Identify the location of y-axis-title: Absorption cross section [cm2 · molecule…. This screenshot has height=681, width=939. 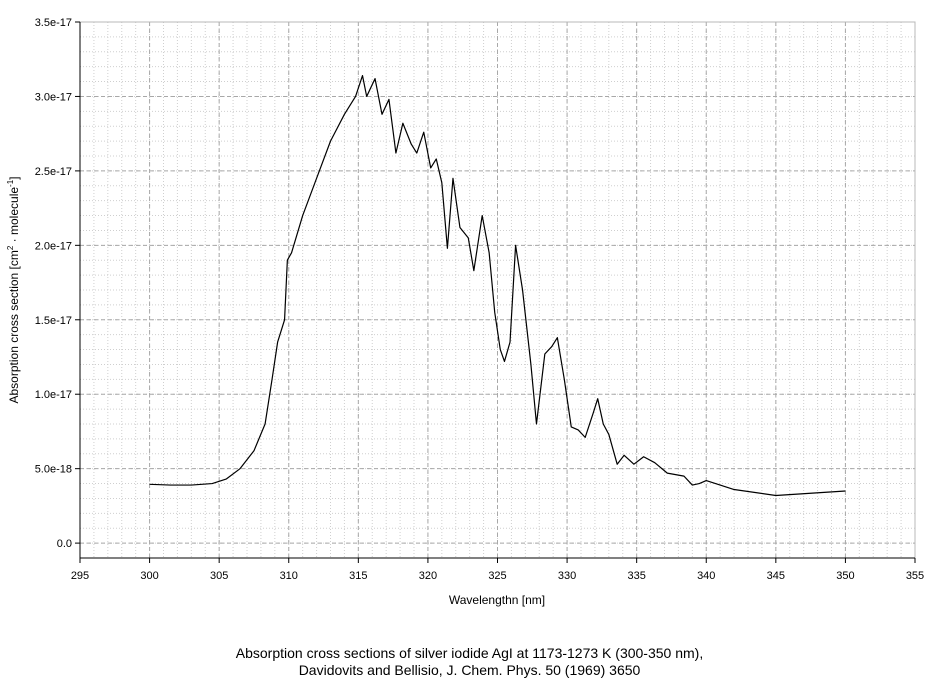
(13, 289).